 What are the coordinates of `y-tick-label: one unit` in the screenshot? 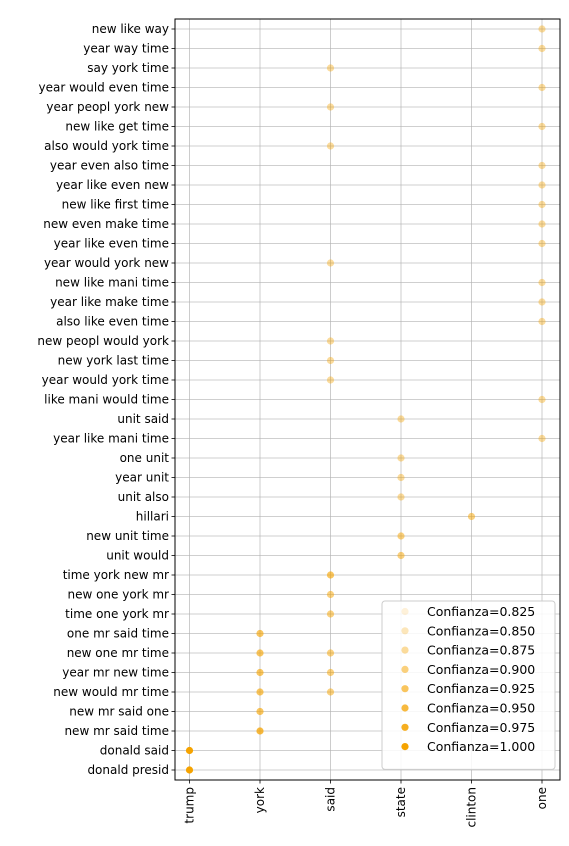 It's located at (145, 458).